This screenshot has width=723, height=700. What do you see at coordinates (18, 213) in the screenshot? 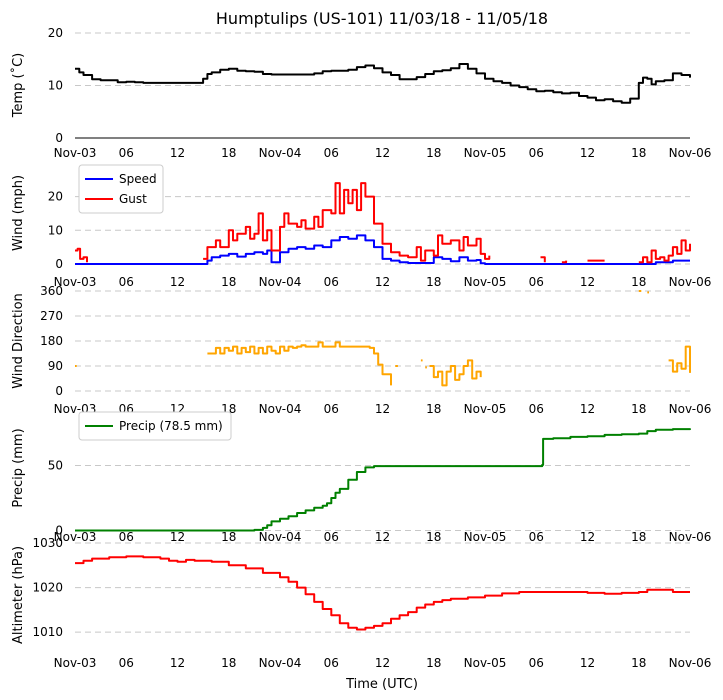
I see `y-axis-label: Wind (mph)` at bounding box center [18, 213].